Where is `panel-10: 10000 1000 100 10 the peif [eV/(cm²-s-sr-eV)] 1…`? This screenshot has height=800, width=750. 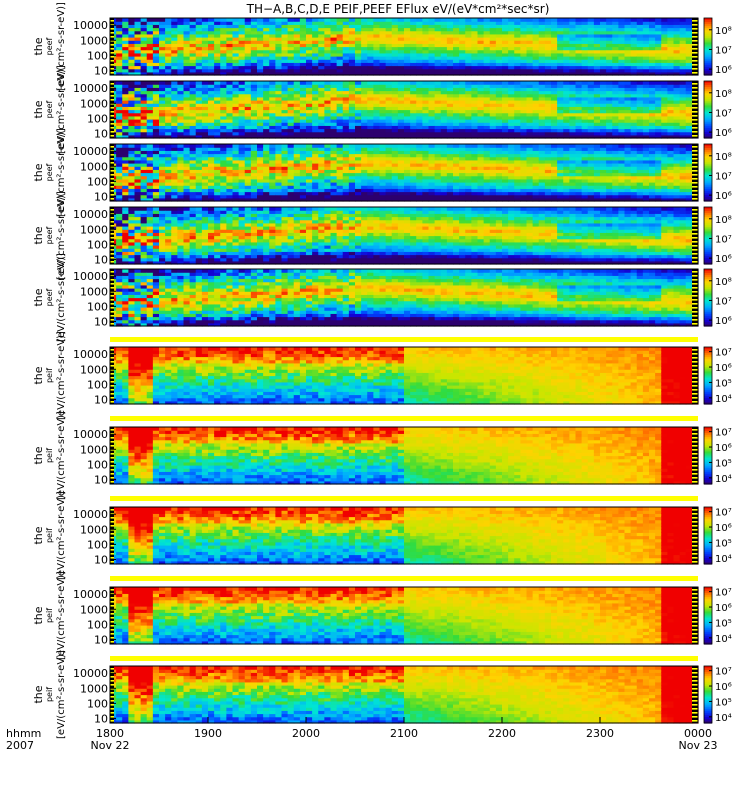 panel-10: 10000 1000 100 10 the peif [eV/(cm²-s-sr-eV)] 1… is located at coordinates (382, 694).